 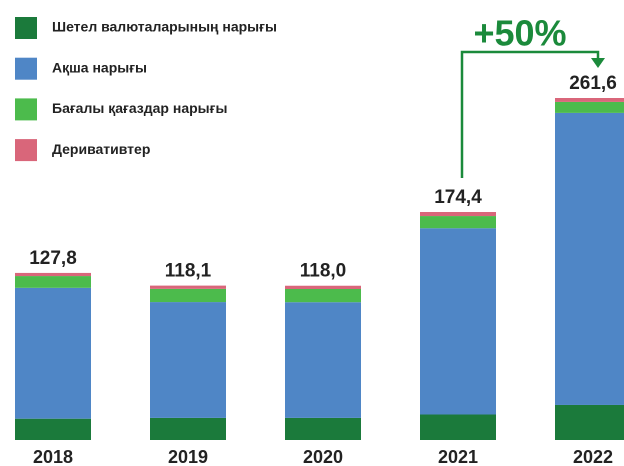 I want to click on total-label: 127,8, so click(x=53, y=258).